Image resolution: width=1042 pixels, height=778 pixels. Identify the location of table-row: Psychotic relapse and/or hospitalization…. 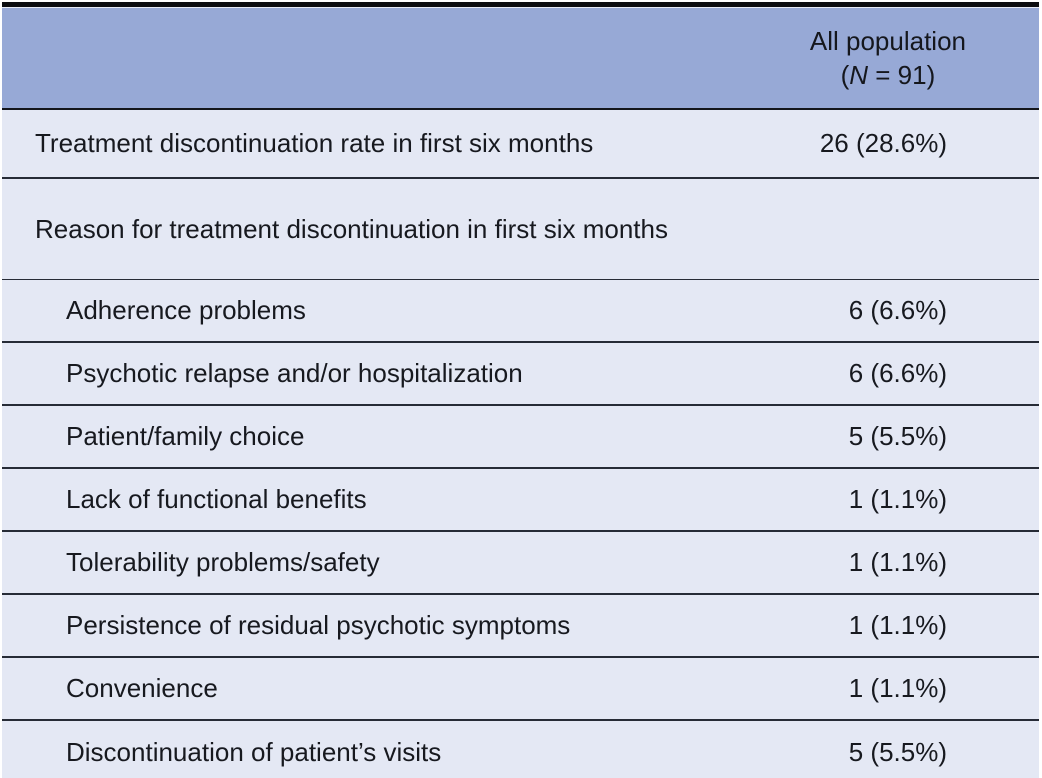
(520, 374).